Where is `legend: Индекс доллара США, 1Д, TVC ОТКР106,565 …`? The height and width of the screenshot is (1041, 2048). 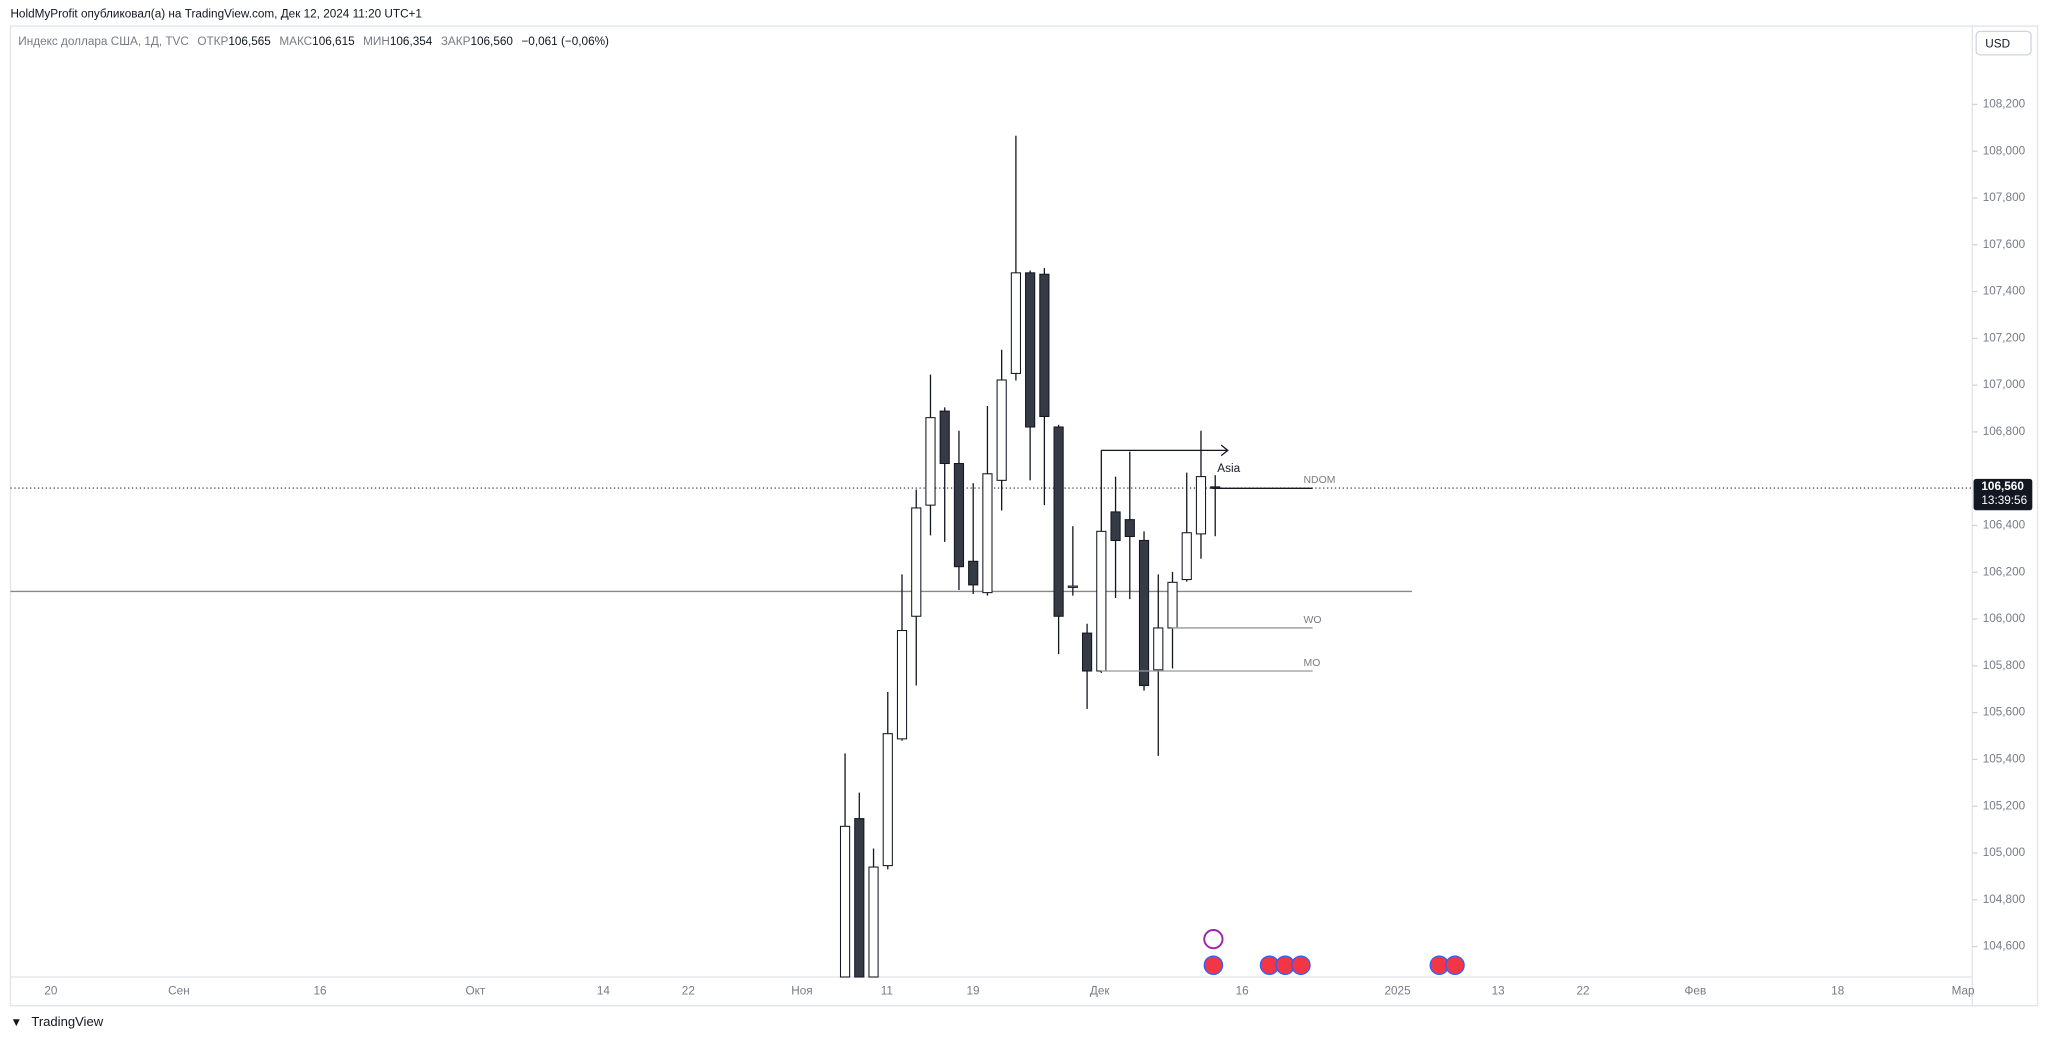
legend: Индекс доллара США, 1Д, TVC ОТКР106,565 … is located at coordinates (313, 41).